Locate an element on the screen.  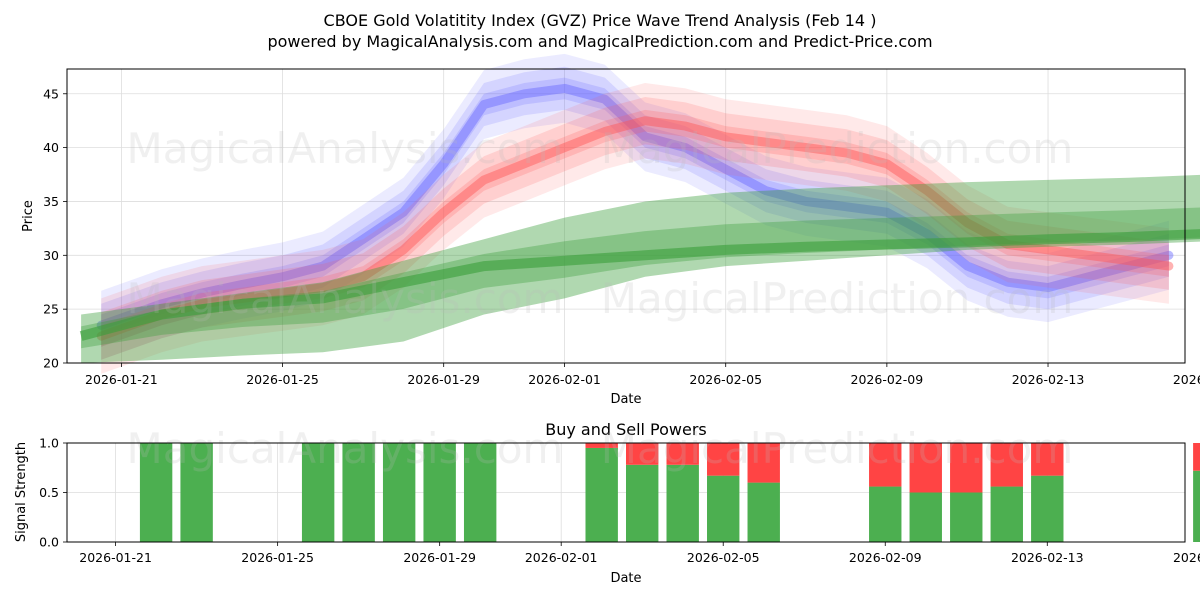
signal-y-tick-label: 0.0 is located at coordinates (49, 542).